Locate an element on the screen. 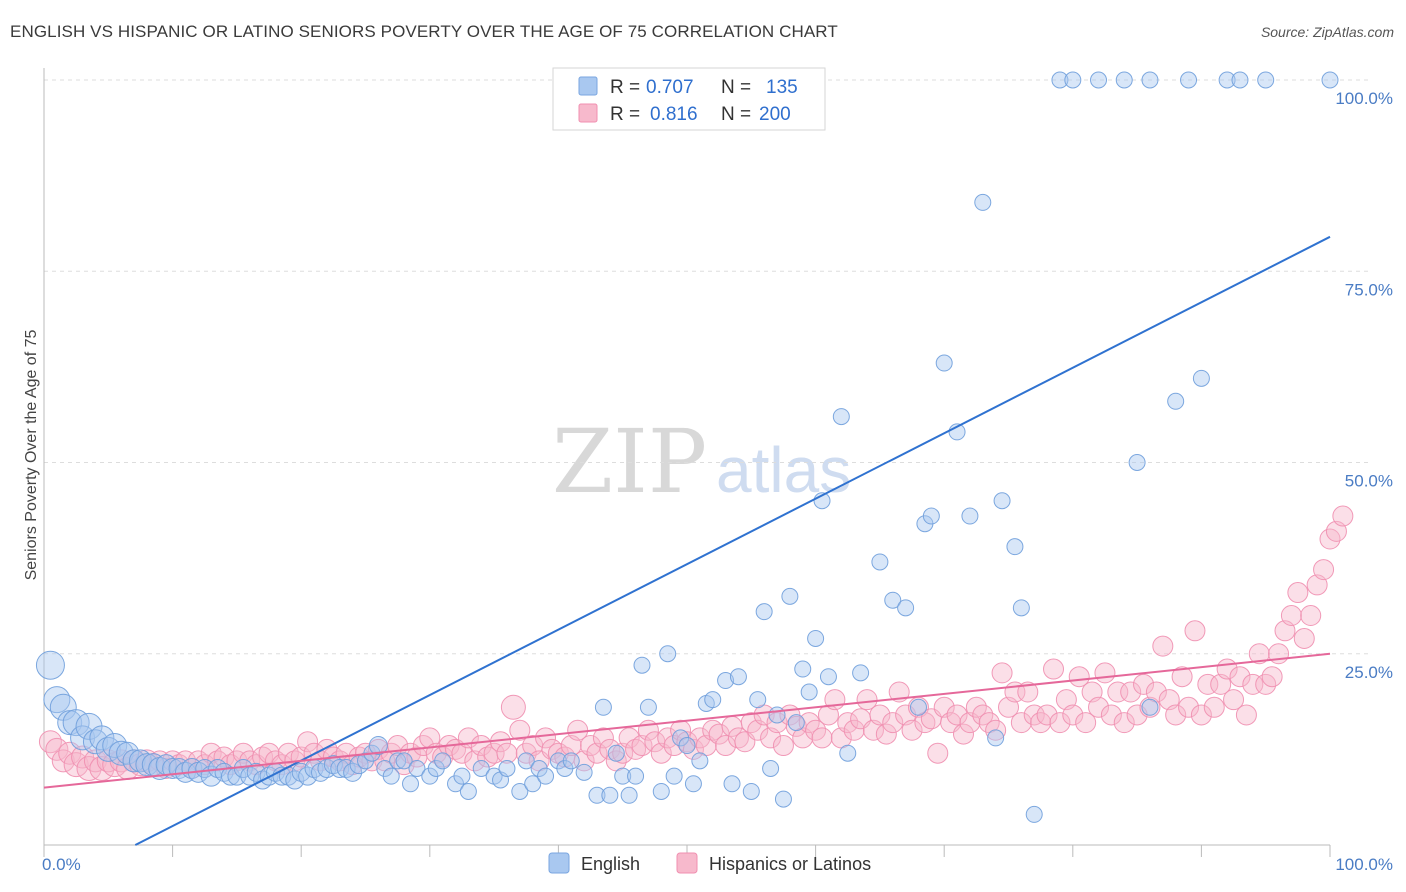  legend-frame is located at coordinates (689, 99).